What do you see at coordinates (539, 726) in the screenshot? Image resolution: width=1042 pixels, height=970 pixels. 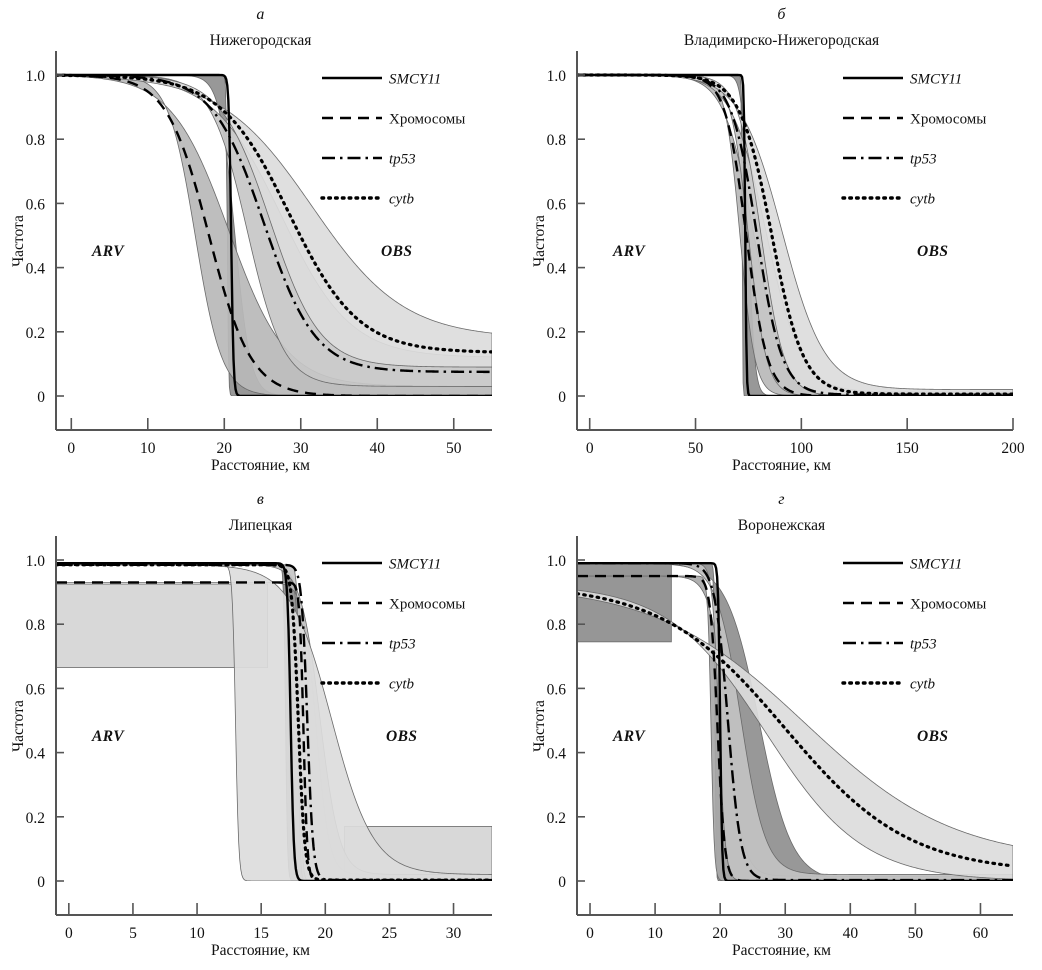 I see `panel-d-y-axis-label: Частота` at bounding box center [539, 726].